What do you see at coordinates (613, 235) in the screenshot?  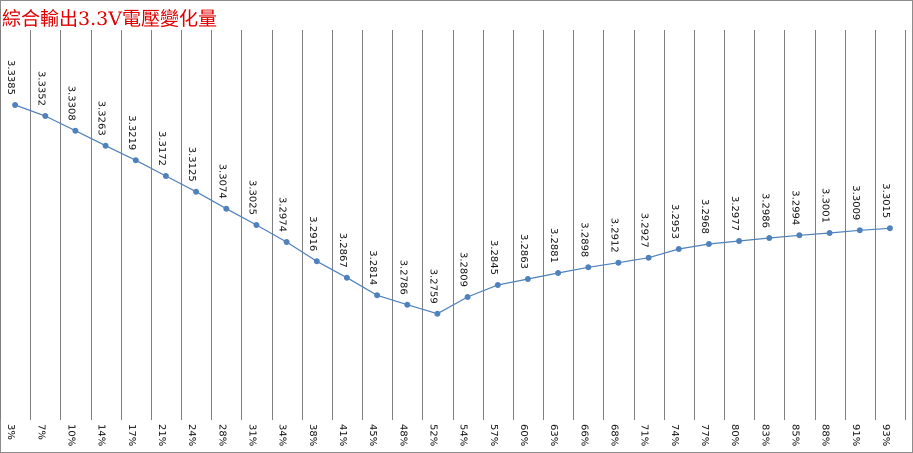 I see `data-label: 3.2912` at bounding box center [613, 235].